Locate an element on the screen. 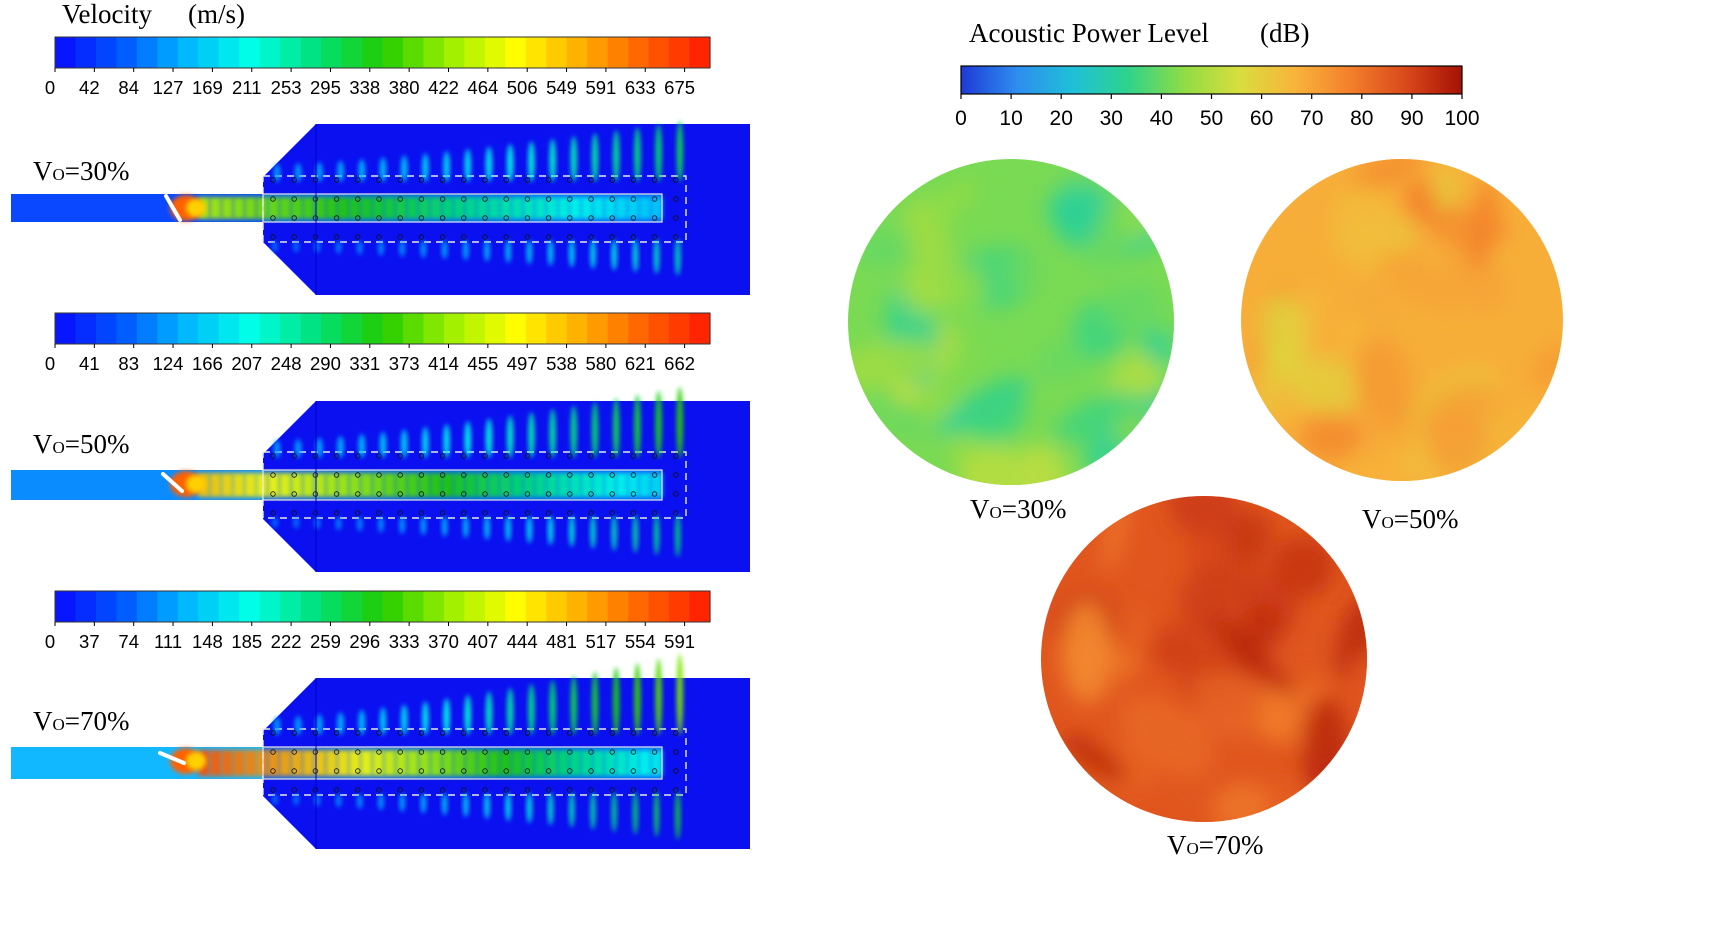 The height and width of the screenshot is (944, 1713). acoustic-tick-label: 90 is located at coordinates (1411, 118).